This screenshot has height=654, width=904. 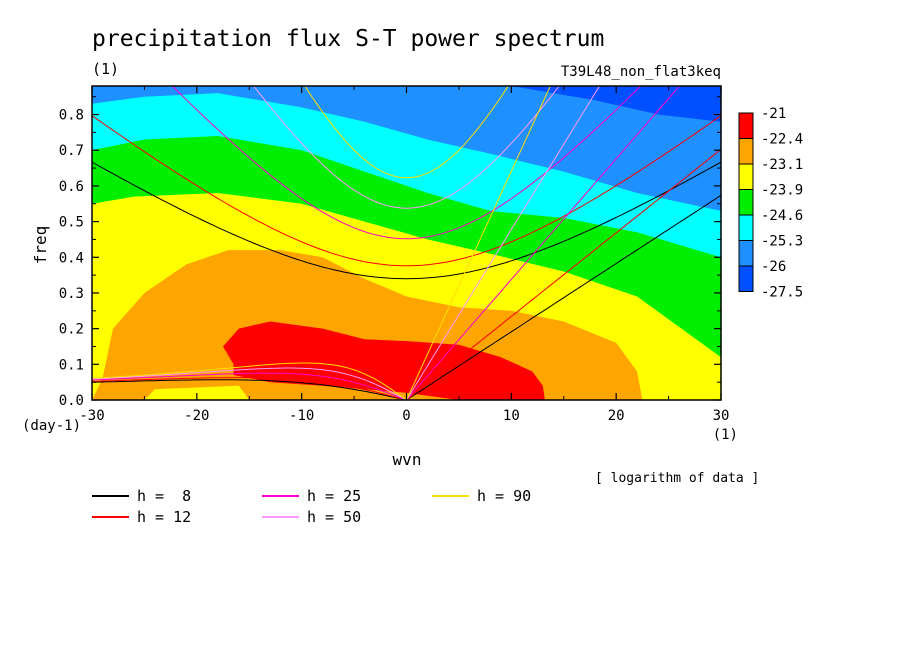 I want to click on colorbar-label: -23.1, so click(x=782, y=165).